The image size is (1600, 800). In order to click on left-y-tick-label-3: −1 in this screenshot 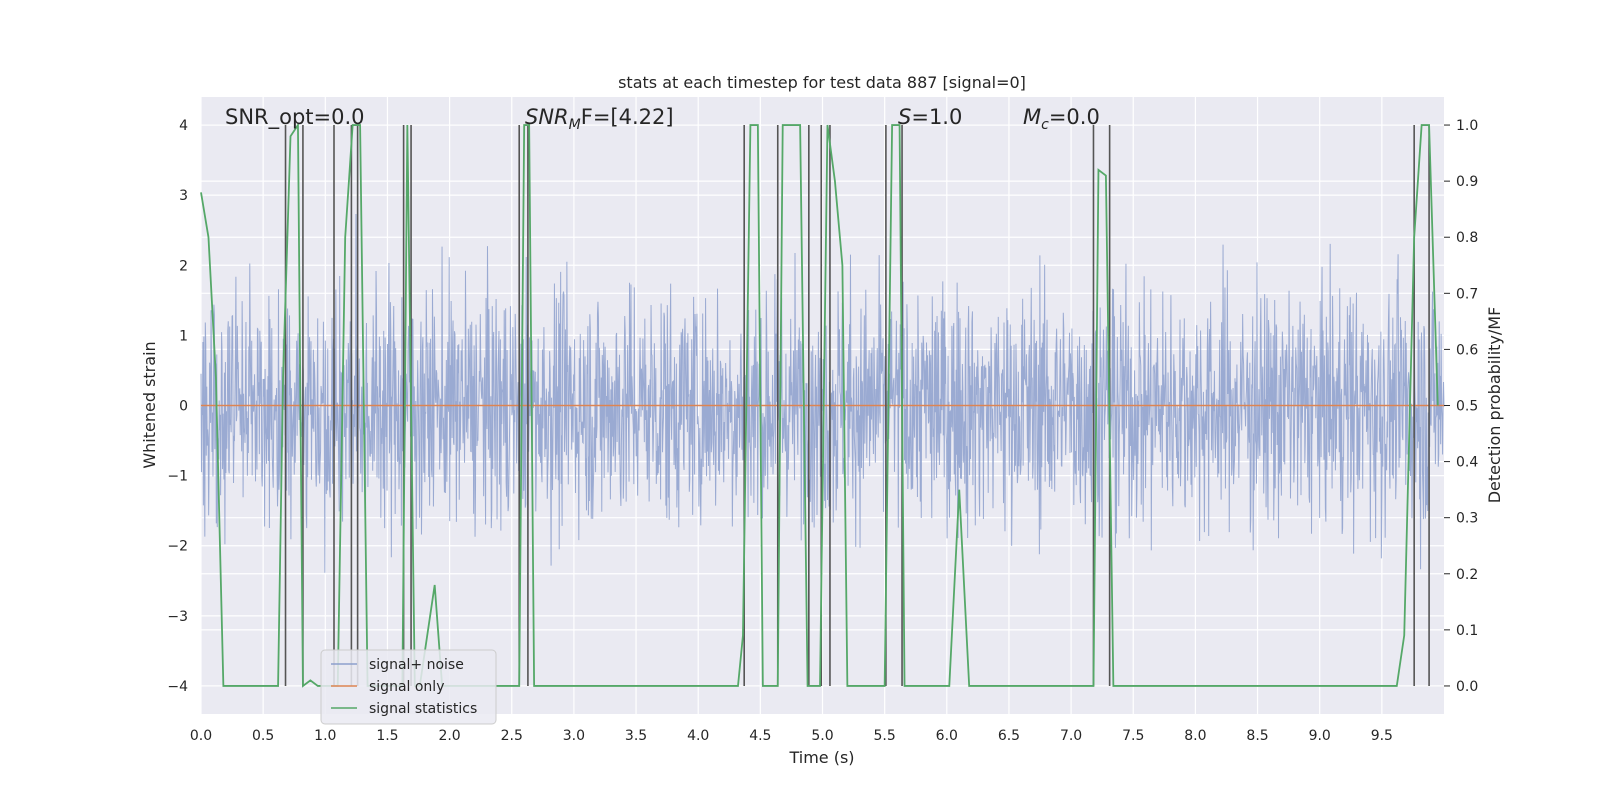, I will do `click(177, 477)`.